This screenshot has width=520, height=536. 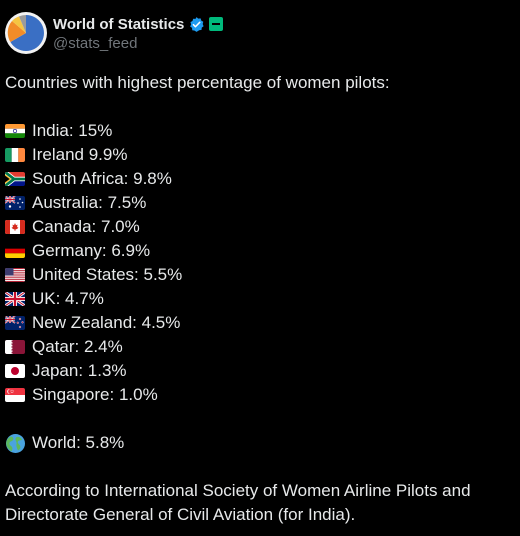 What do you see at coordinates (260, 275) in the screenshot?
I see `list-item: United States: 5.5%` at bounding box center [260, 275].